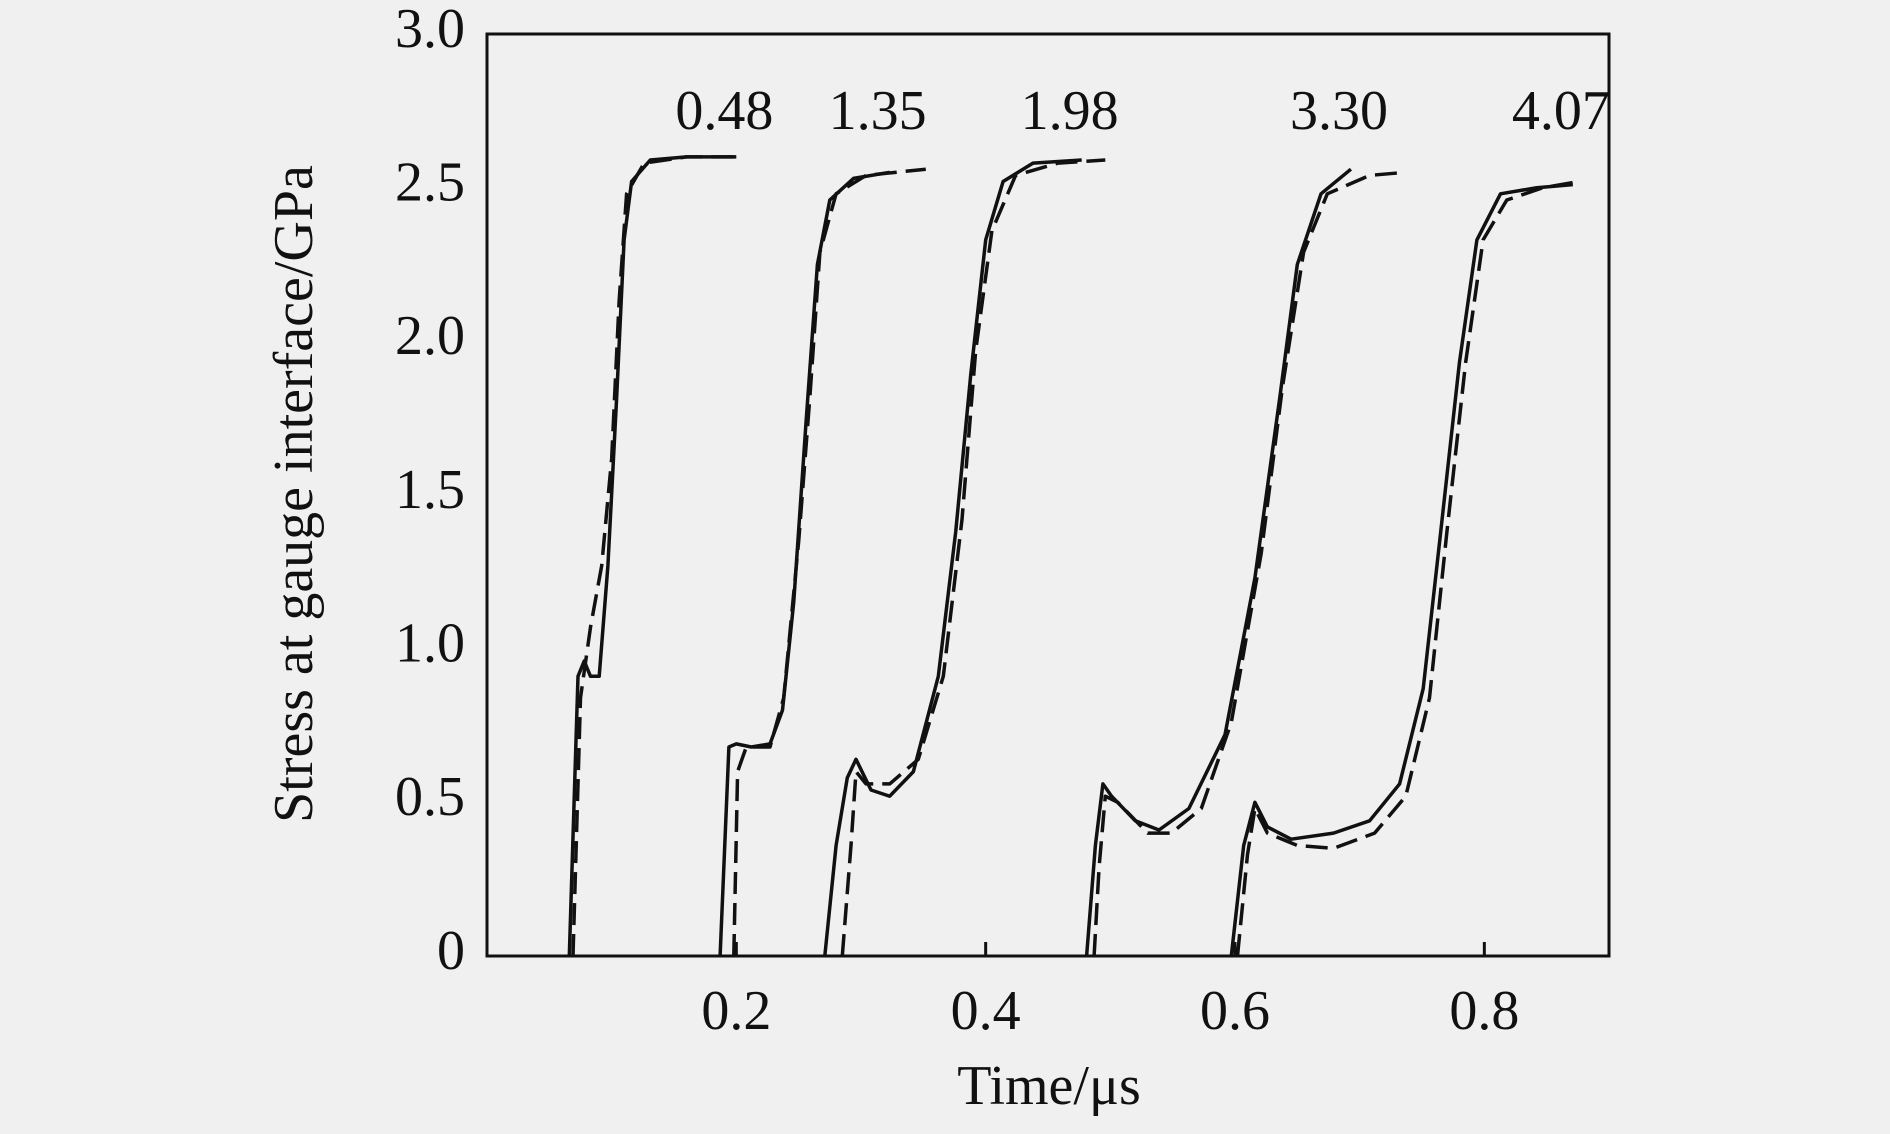 This screenshot has height=1134, width=1890. Describe the element at coordinates (878, 111) in the screenshot. I see `curve-label: 1.35` at that location.